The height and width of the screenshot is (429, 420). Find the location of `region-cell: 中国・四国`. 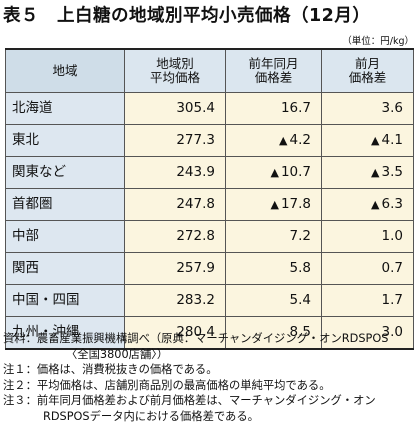

region-cell: 中国・四国 is located at coordinates (65, 300).